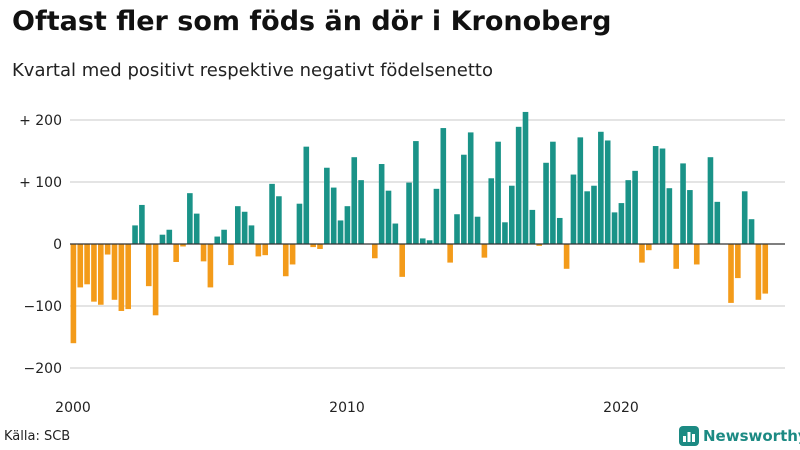 This screenshot has height=450, width=800. I want to click on x-tick-label: 2000, so click(73, 408).